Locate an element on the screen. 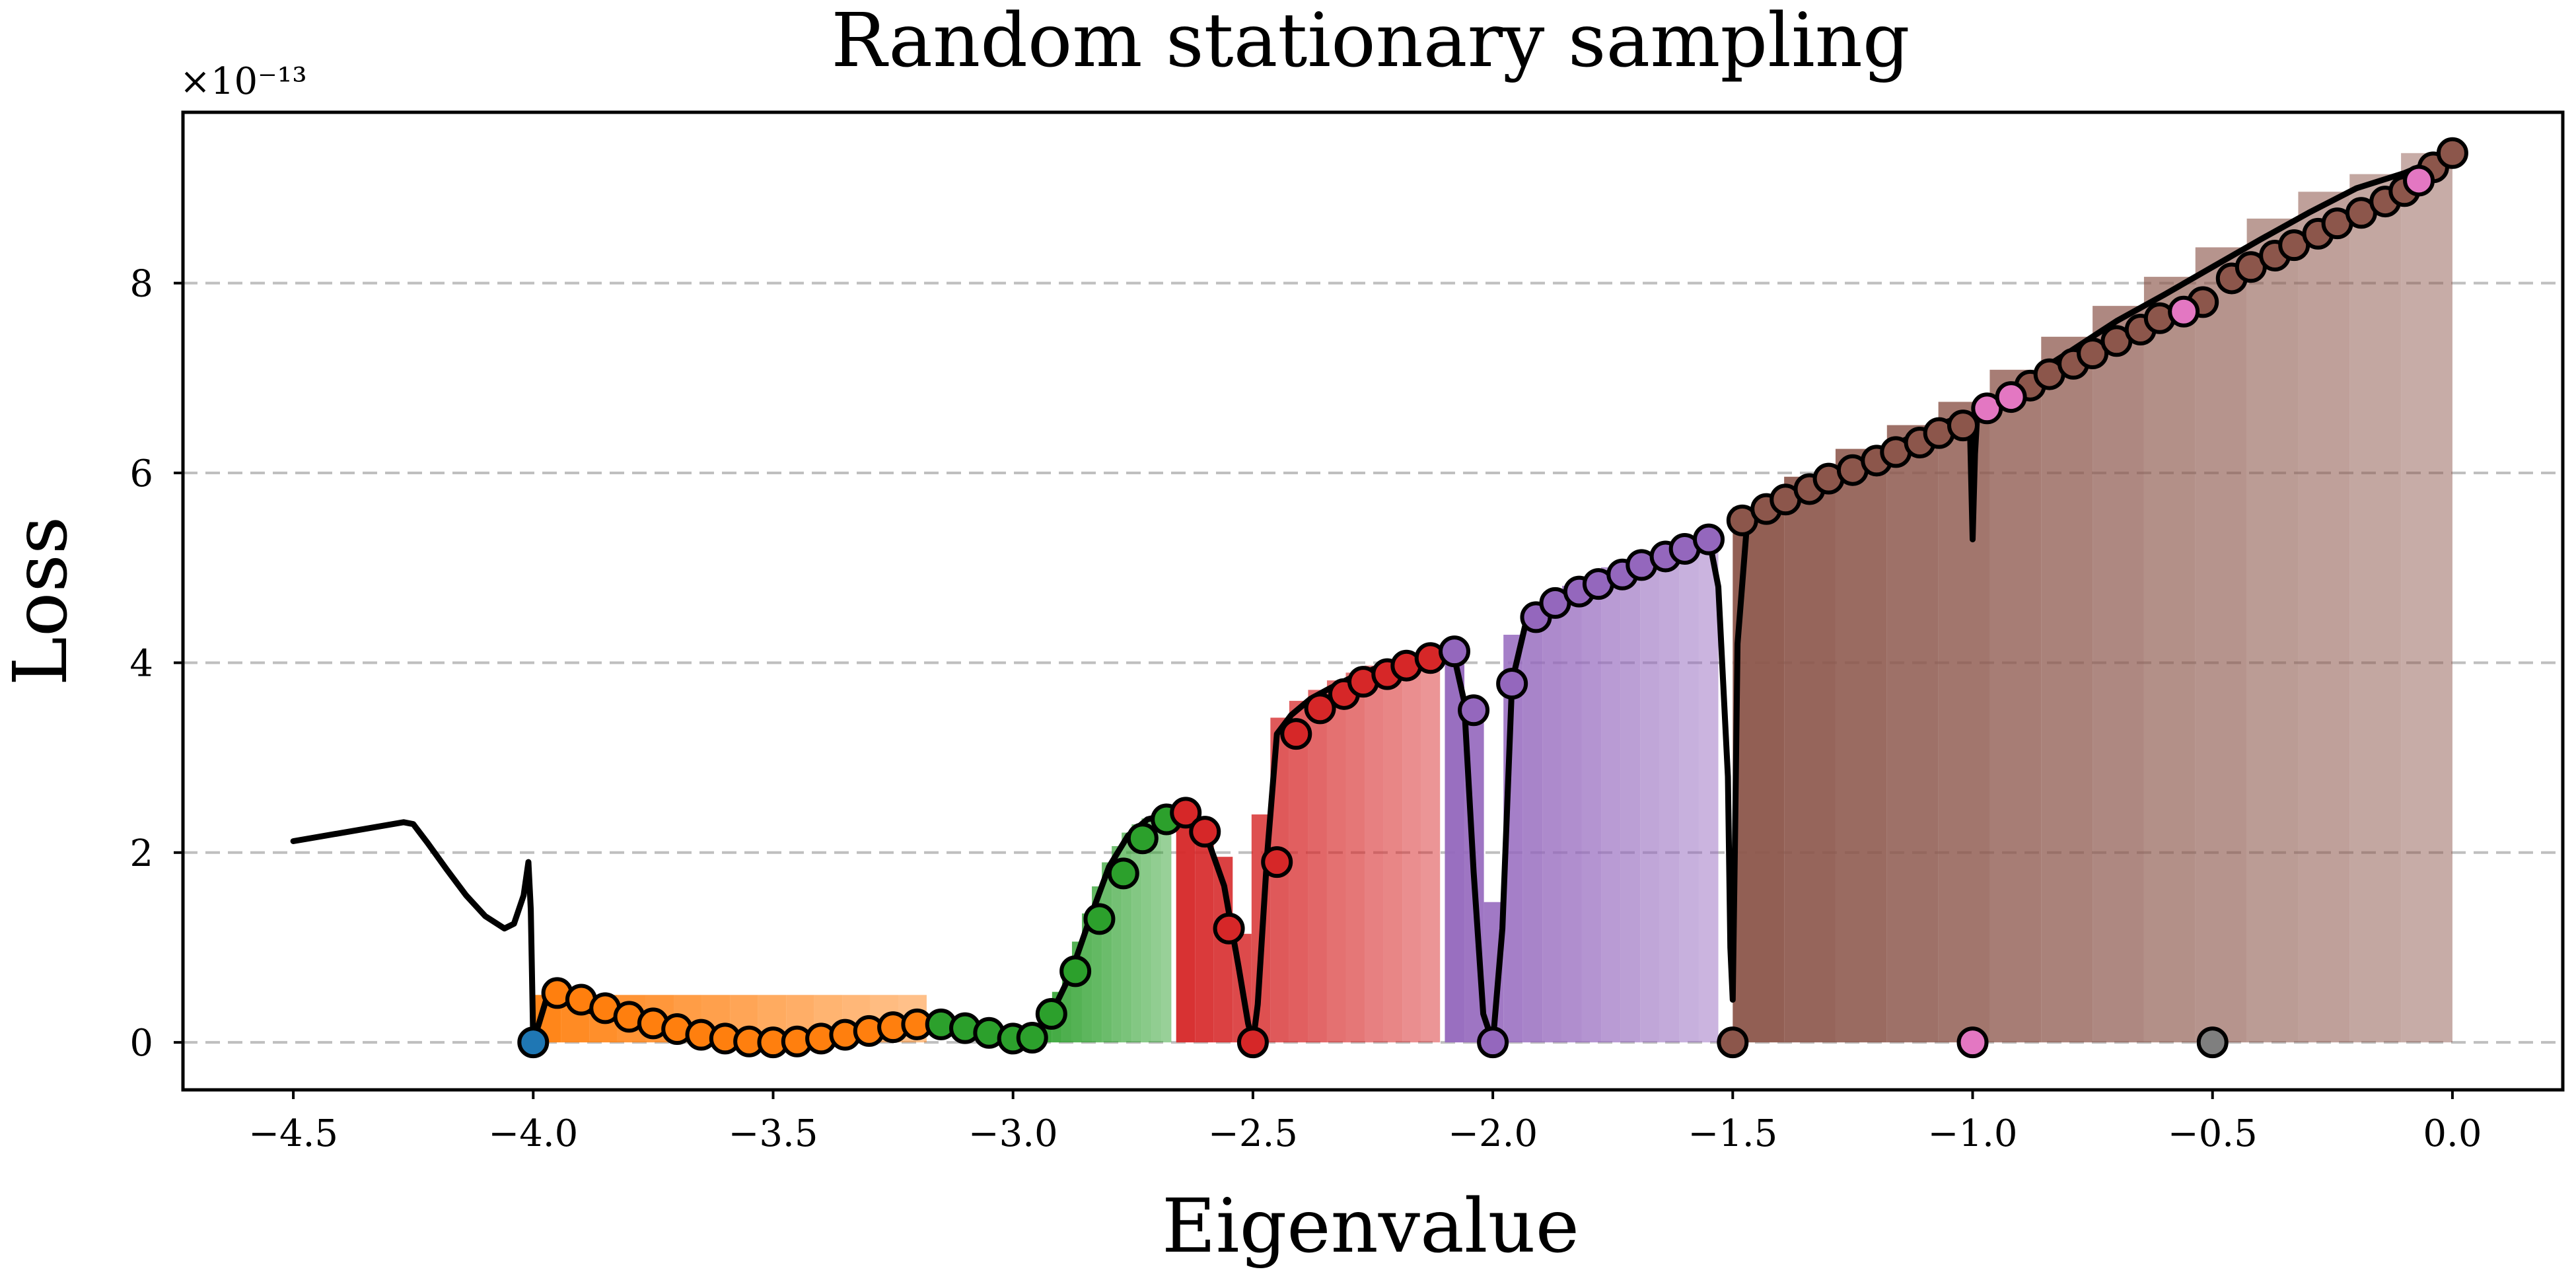  x-tick-label: −1.5 is located at coordinates (1732, 1134).